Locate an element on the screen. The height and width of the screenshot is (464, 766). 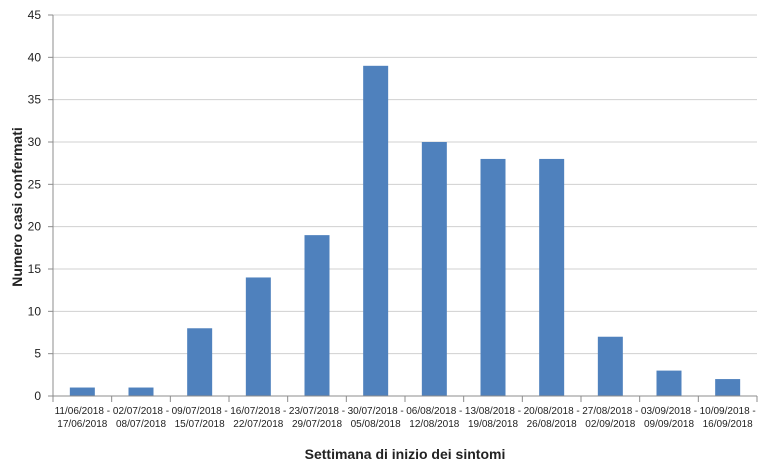
x-tick-label: 05/08/2018 is located at coordinates (376, 424).